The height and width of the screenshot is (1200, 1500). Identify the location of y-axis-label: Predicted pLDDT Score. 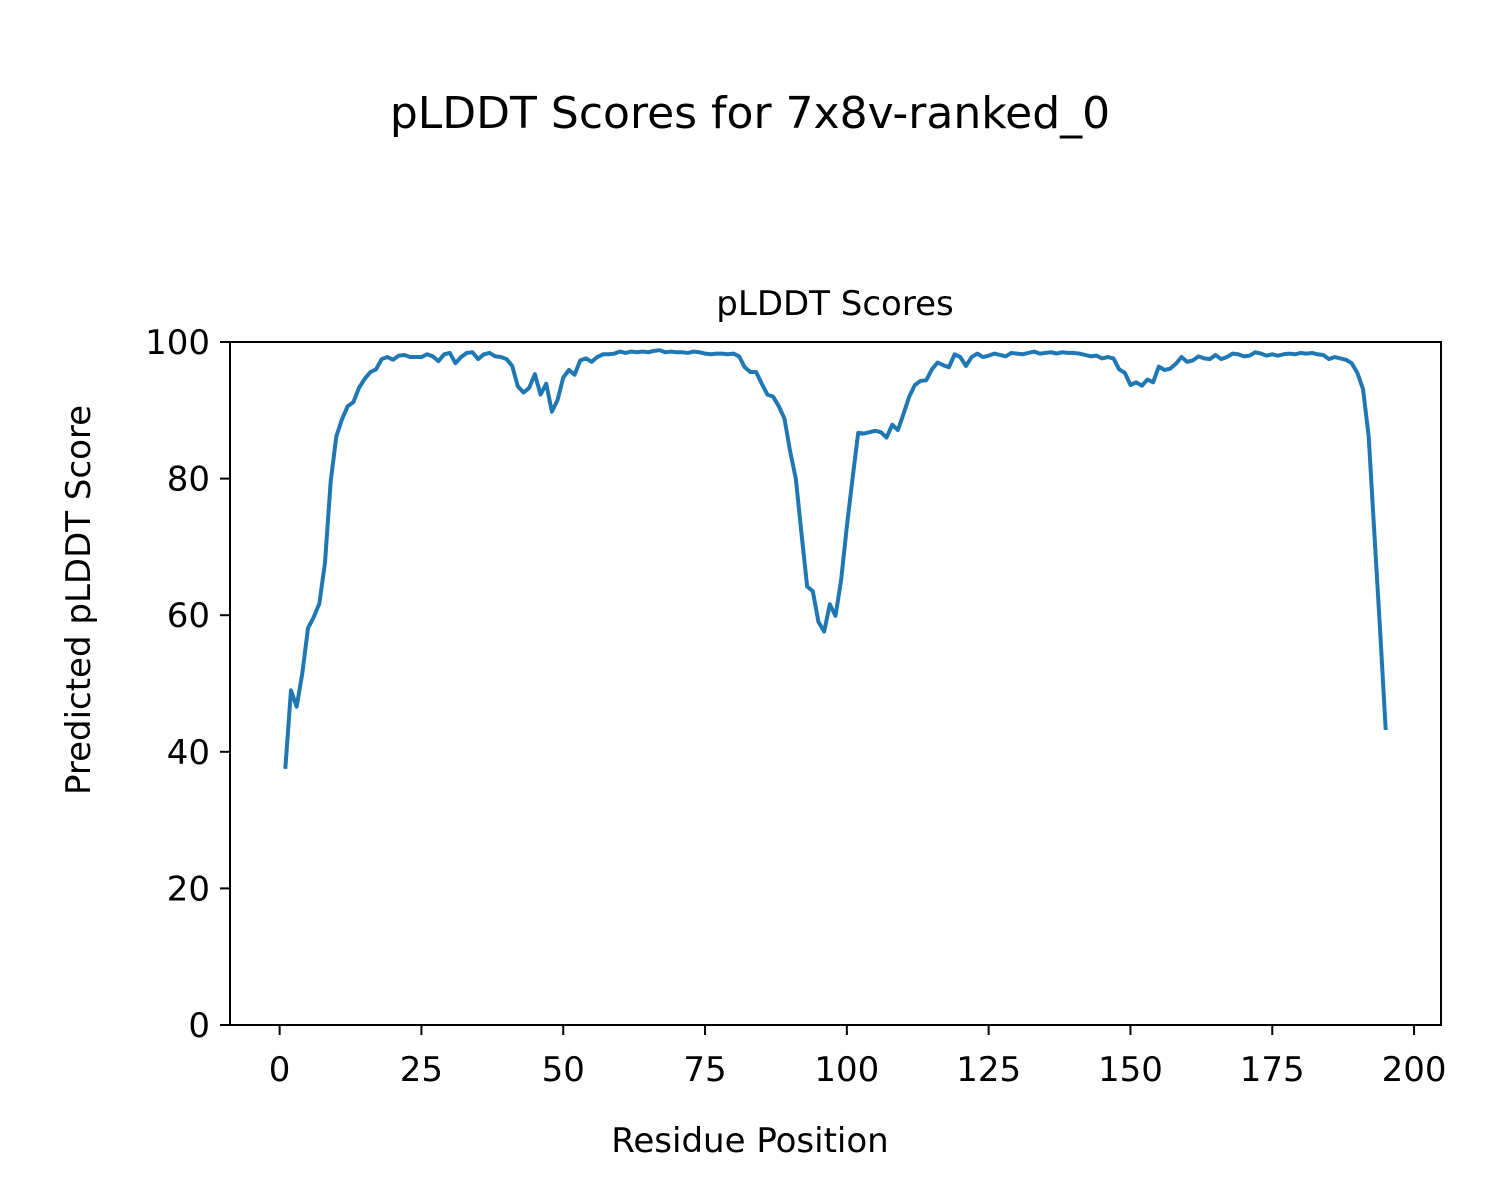
(79, 600).